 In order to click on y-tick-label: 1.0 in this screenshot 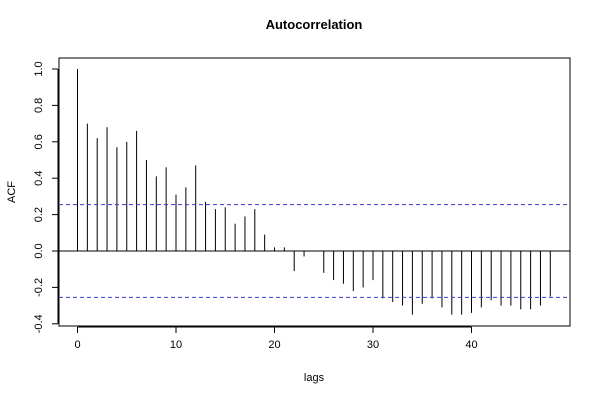, I will do `click(39, 68)`.